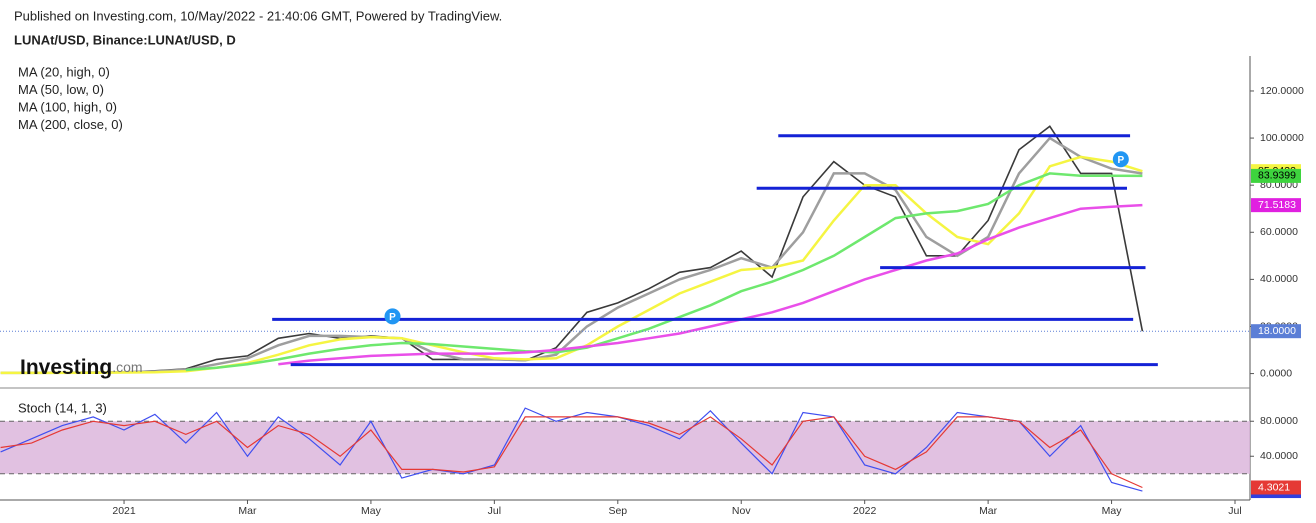  Describe the element at coordinates (1282, 138) in the screenshot. I see `y-tick-label: 100.0000` at that location.